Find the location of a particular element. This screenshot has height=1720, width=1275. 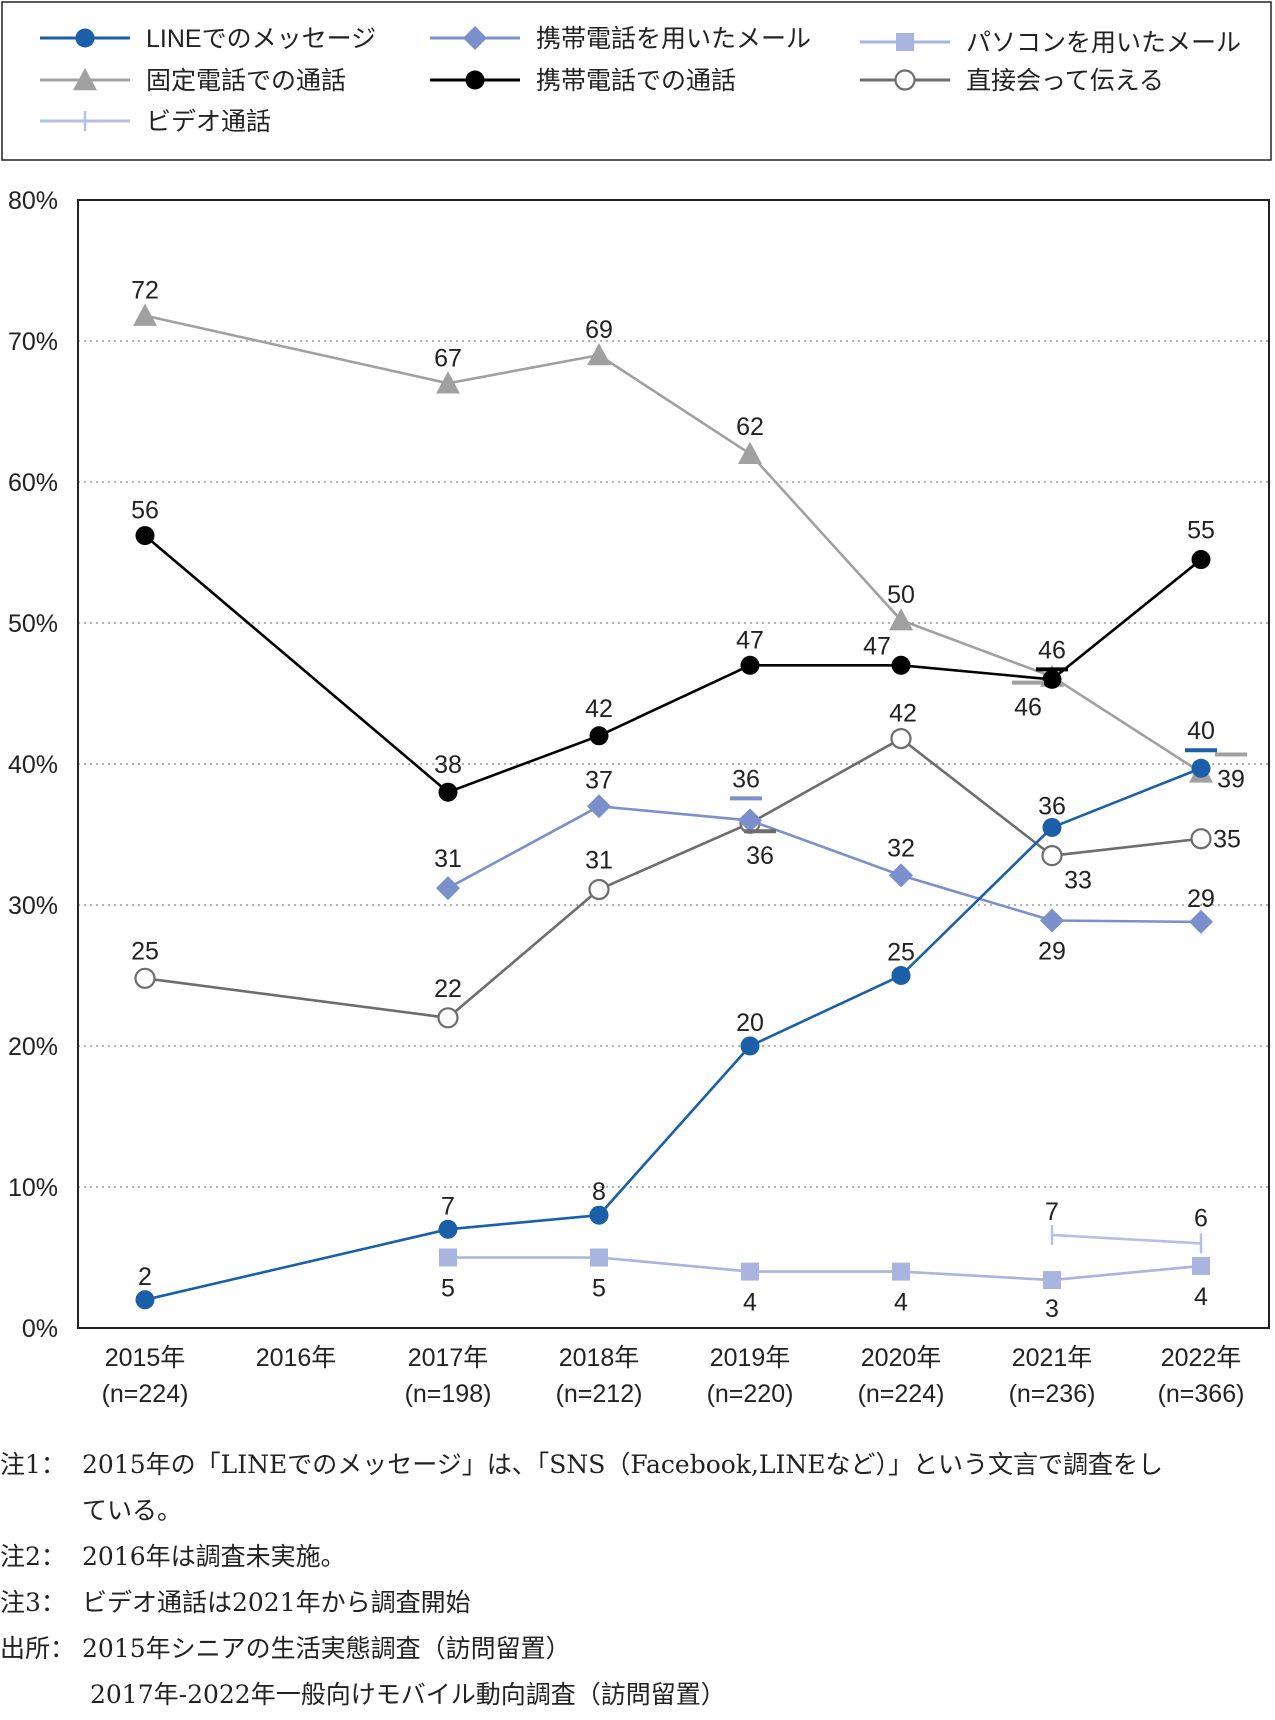

note-line: 注3： ビデオ通話は2021年から調査開始 is located at coordinates (637, 1603).